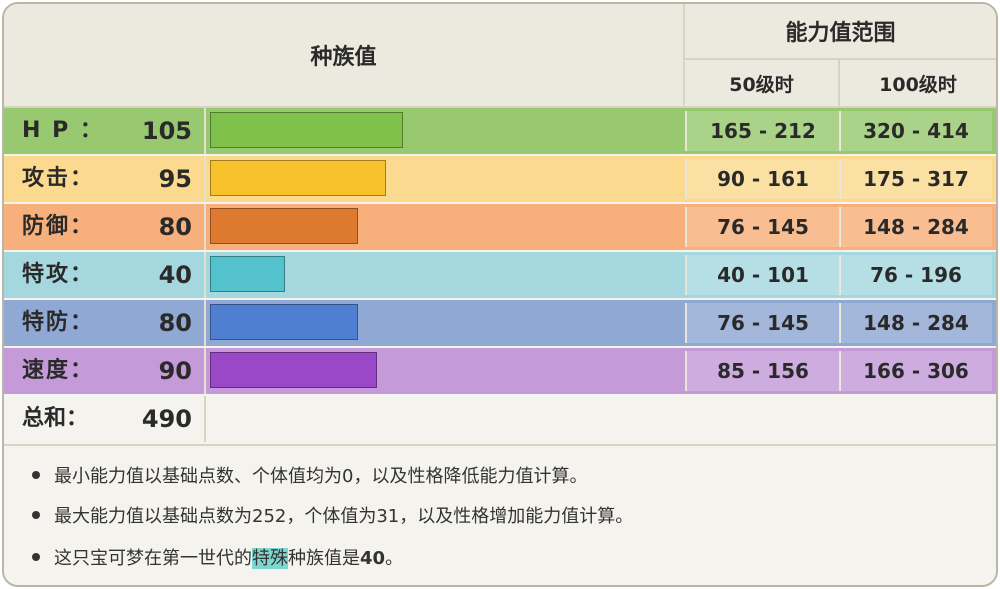 The image size is (1000, 589). What do you see at coordinates (916, 131) in the screenshot?
I see `range-level-100: 320 - 414` at bounding box center [916, 131].